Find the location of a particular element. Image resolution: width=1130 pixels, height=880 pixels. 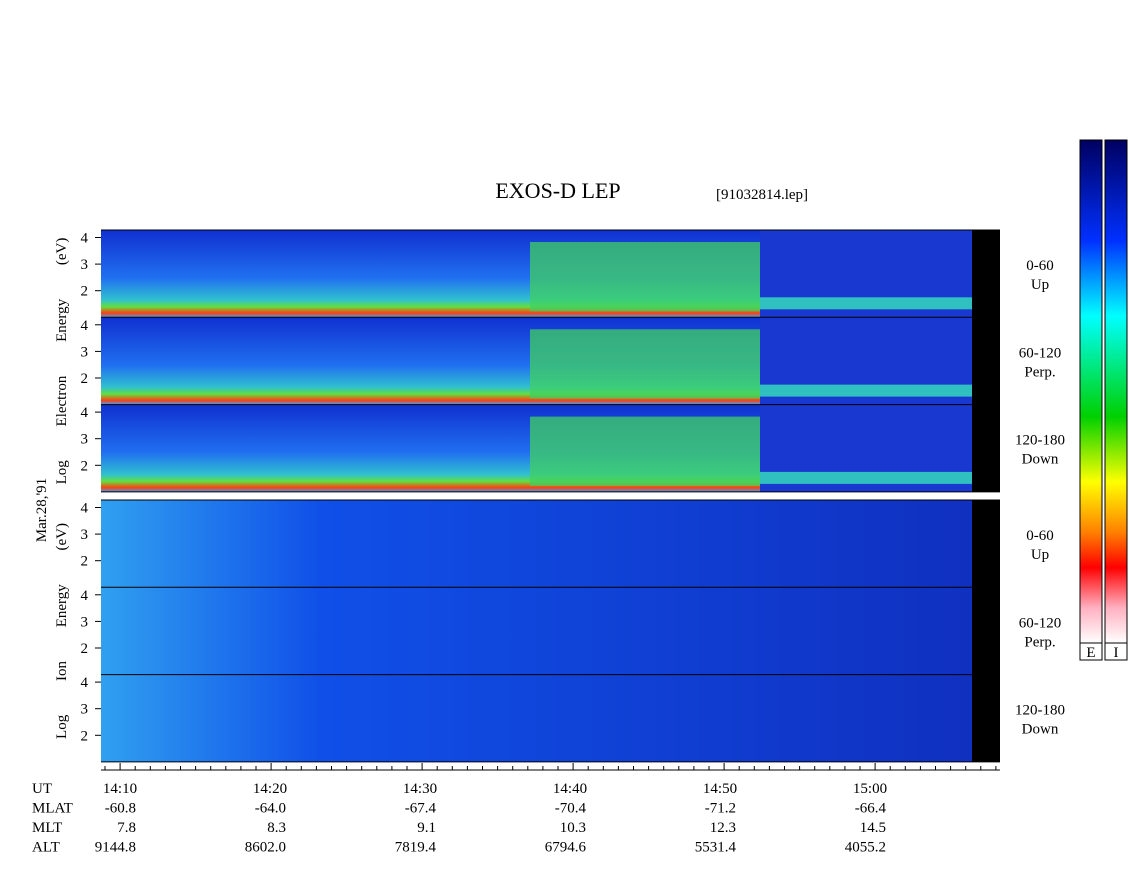

colorbar-label: E is located at coordinates (1090, 653).